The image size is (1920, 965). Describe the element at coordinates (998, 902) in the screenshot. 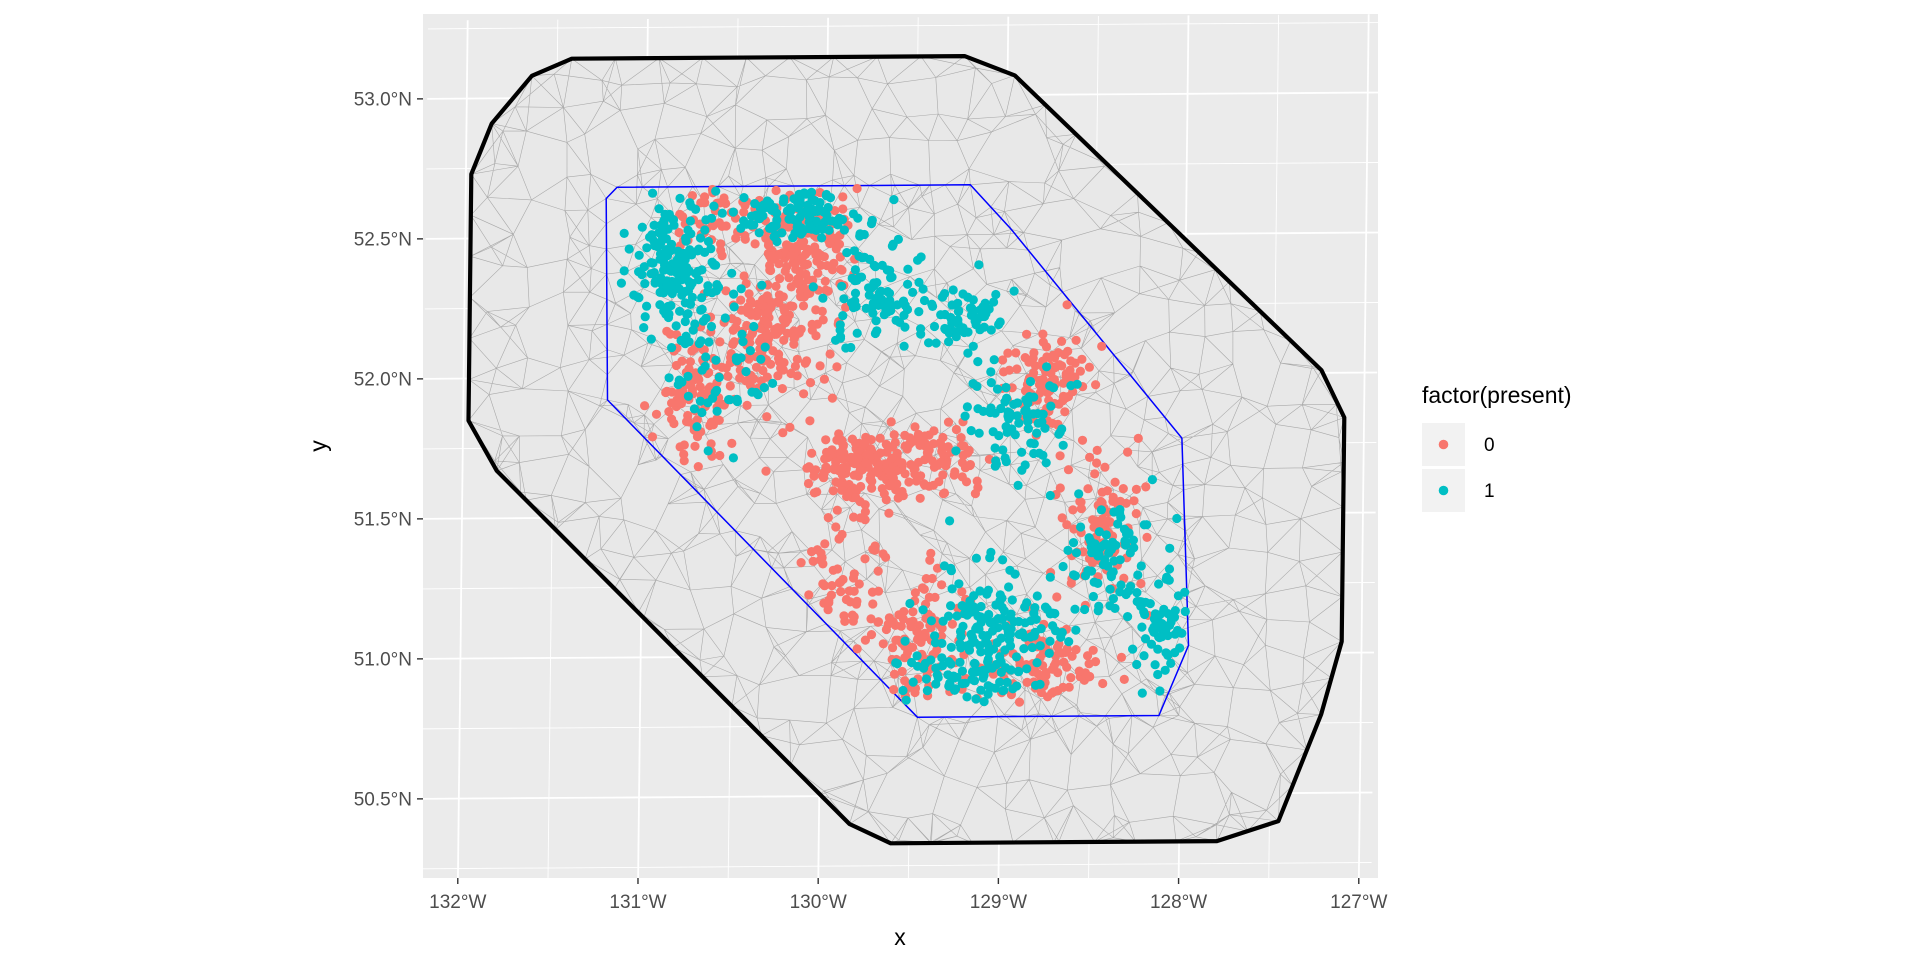

I see `x-tick-label: 129°W` at that location.